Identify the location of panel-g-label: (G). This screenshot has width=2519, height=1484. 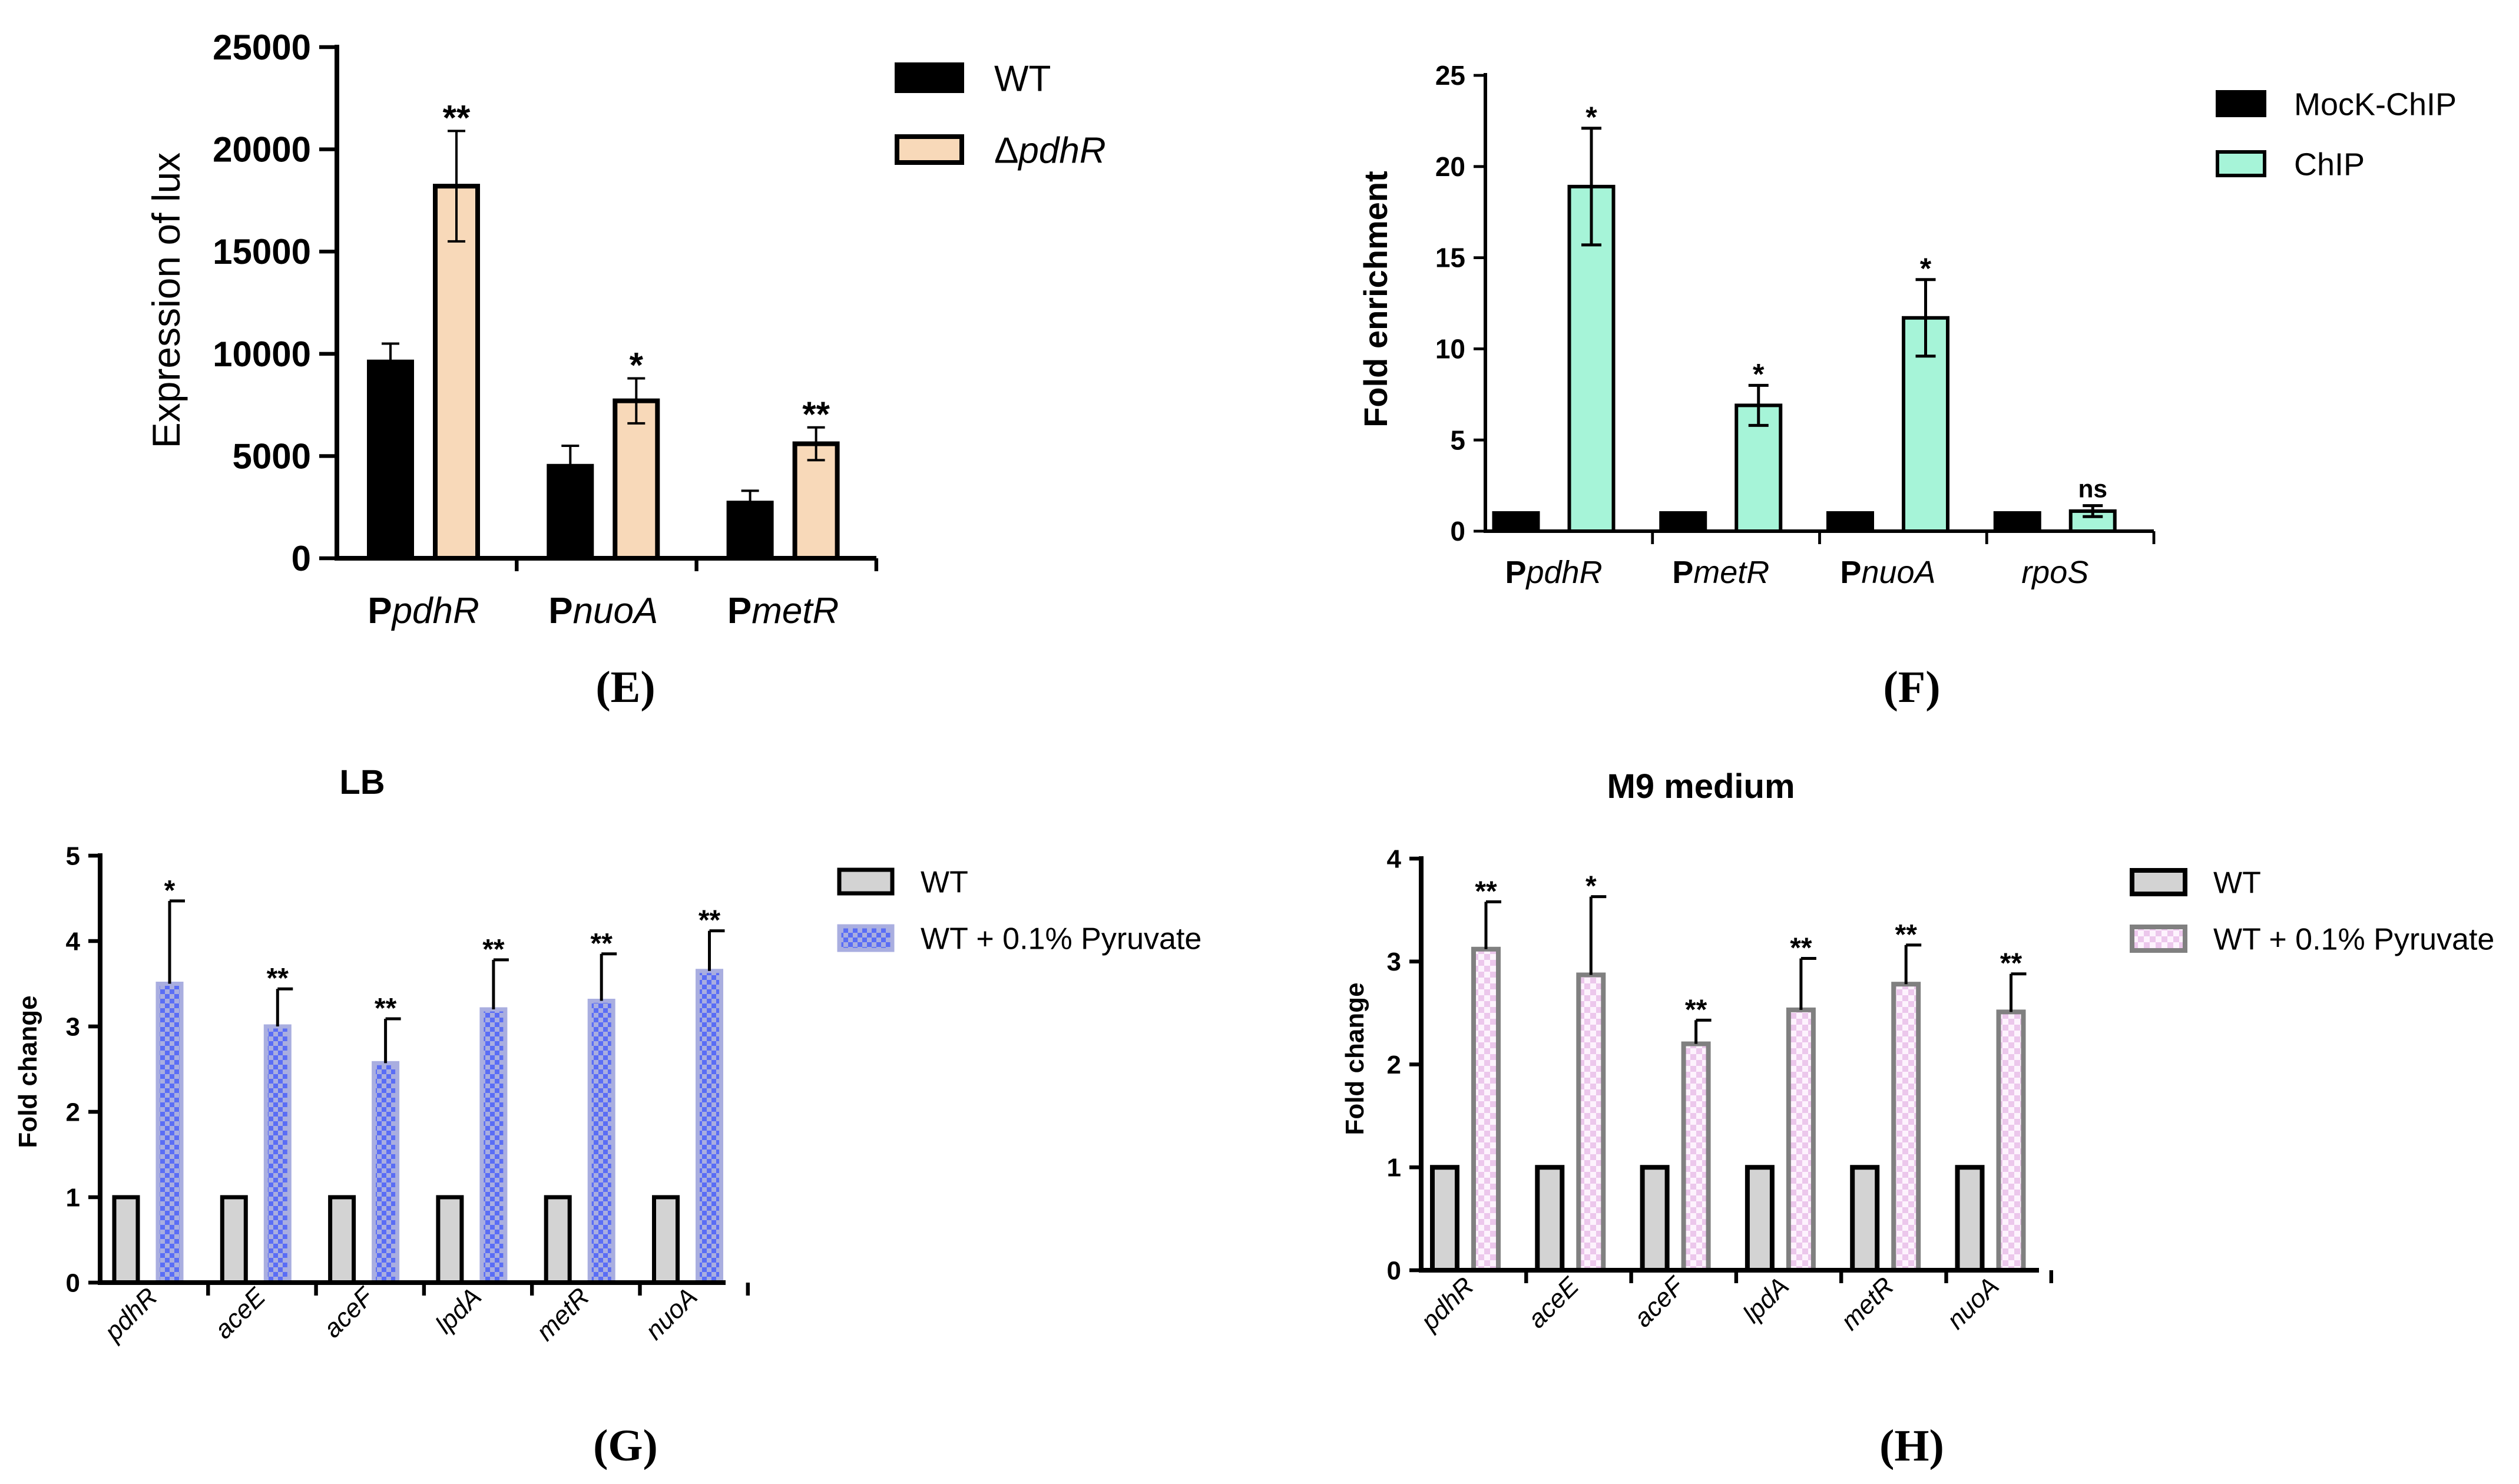
(625, 1445).